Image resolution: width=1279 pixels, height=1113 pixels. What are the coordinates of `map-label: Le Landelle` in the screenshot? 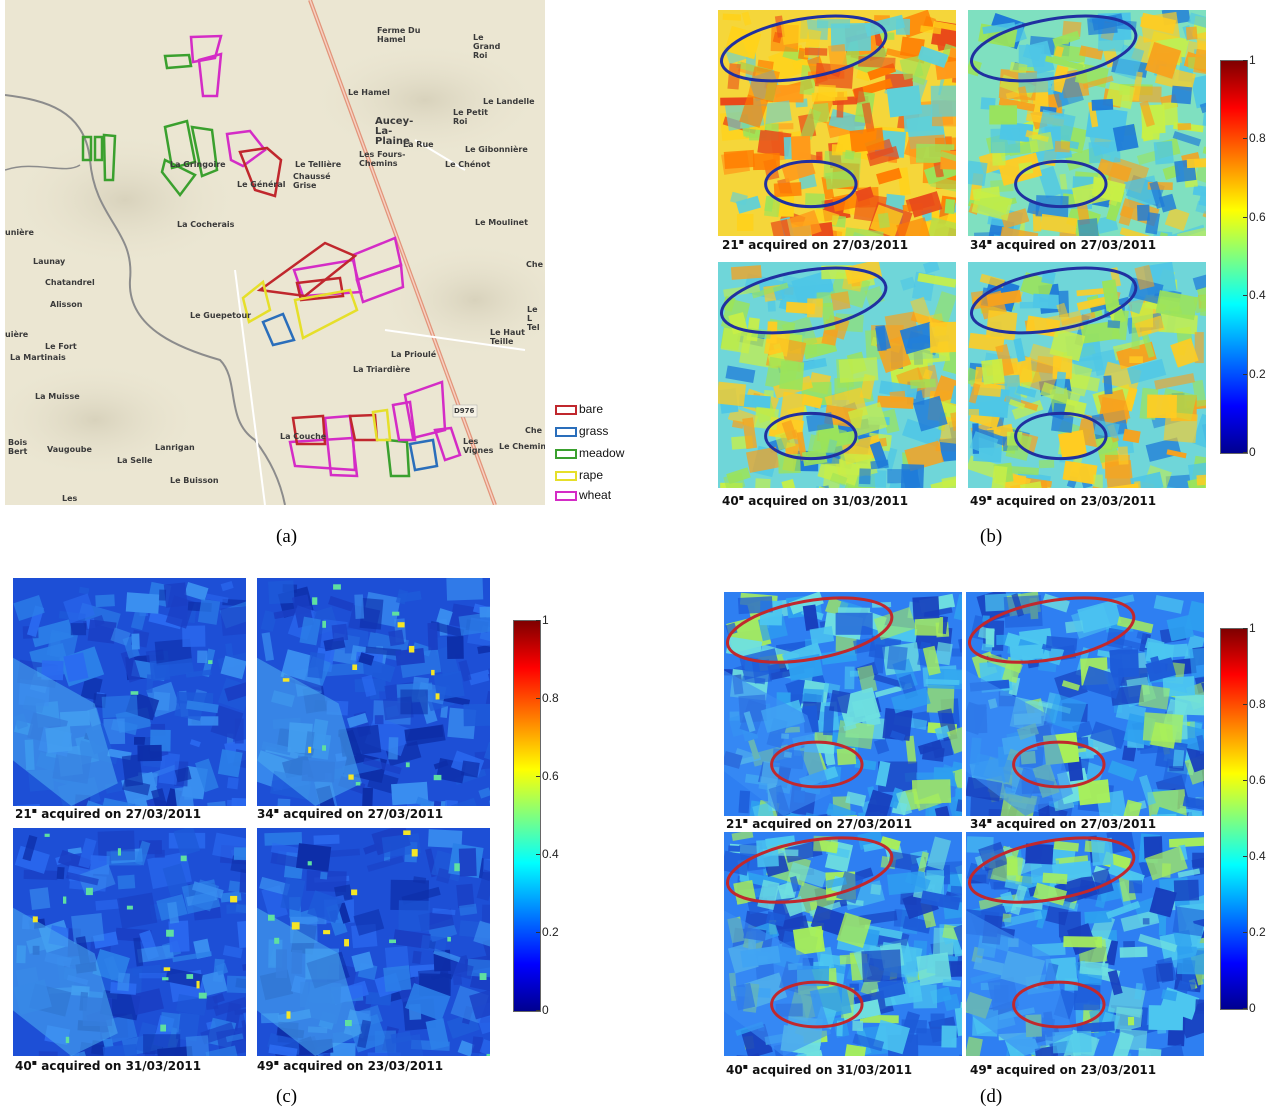 It's located at (509, 101).